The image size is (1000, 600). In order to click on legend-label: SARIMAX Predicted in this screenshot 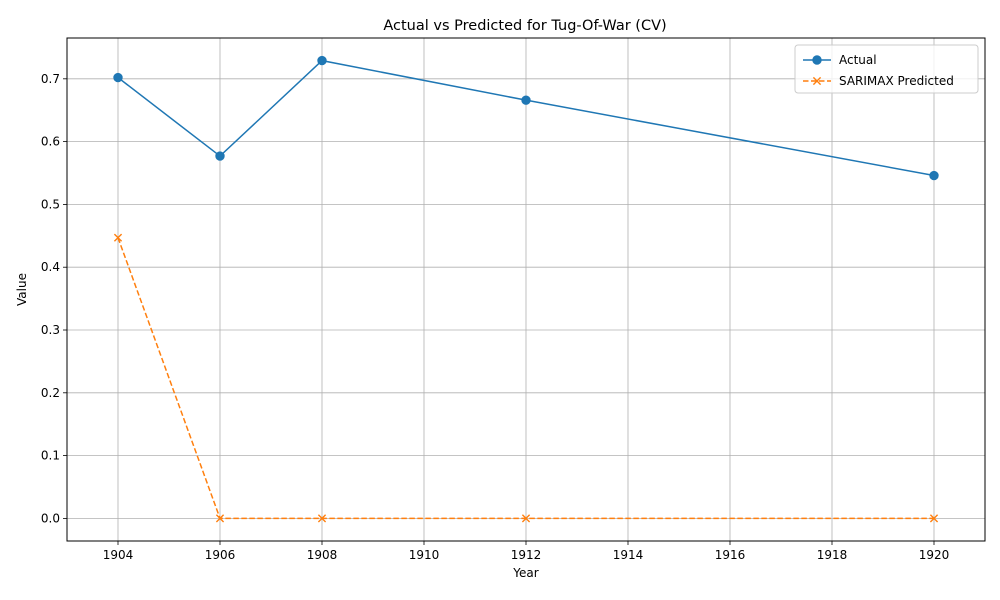, I will do `click(896, 81)`.